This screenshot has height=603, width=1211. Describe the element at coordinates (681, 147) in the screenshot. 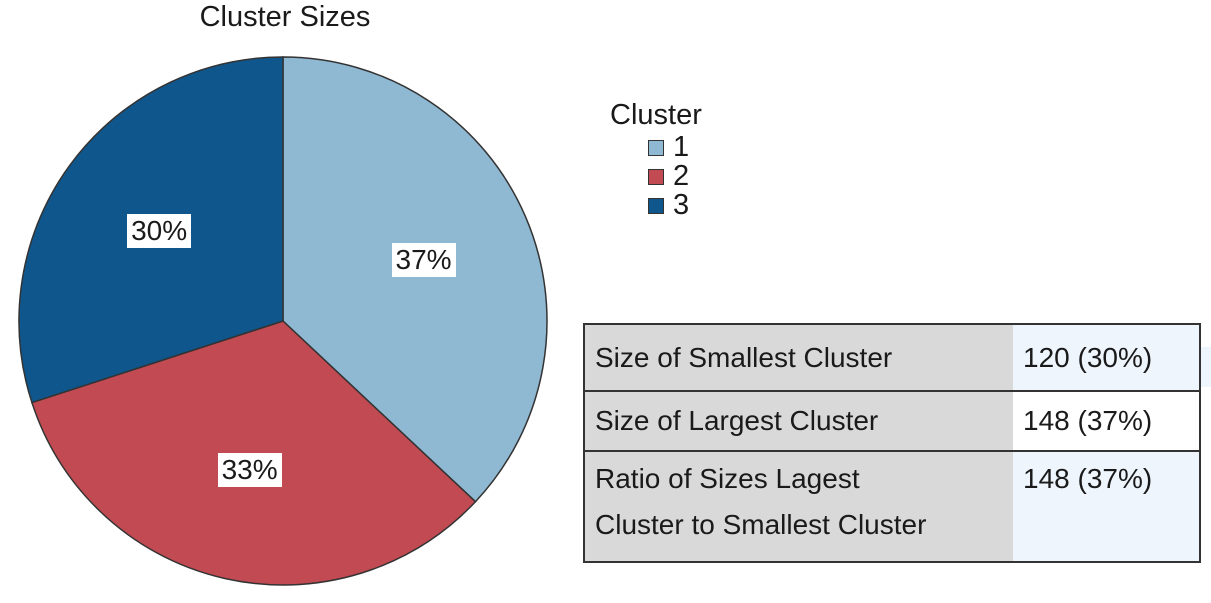

I see `legend-label: 1` at that location.